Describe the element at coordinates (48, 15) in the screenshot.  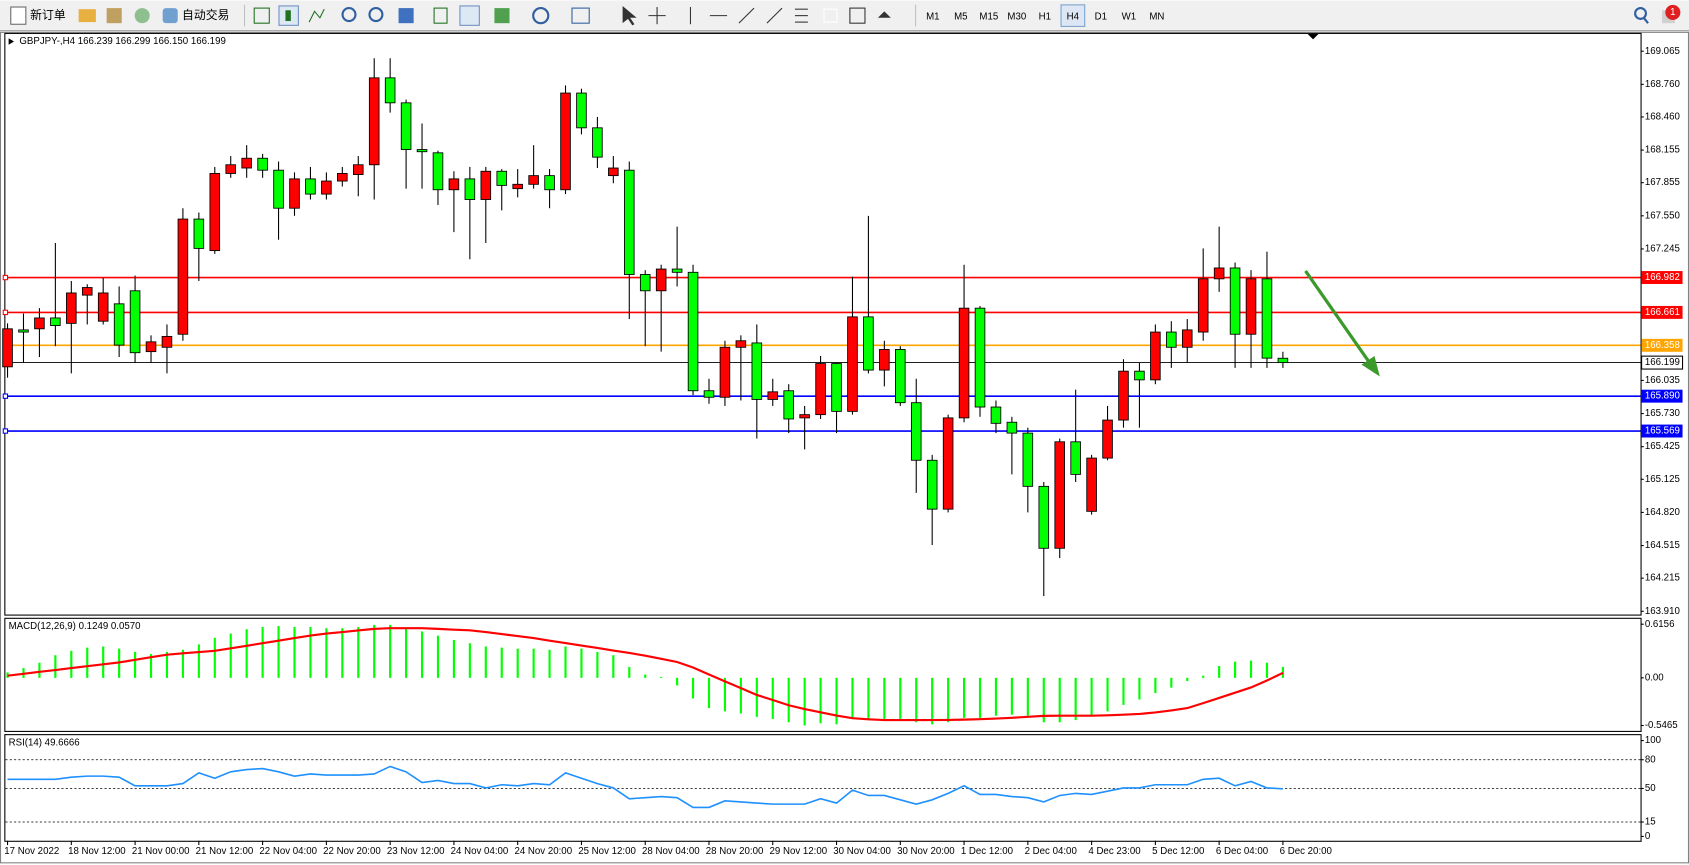
I see `new-order-button: 新订单` at that location.